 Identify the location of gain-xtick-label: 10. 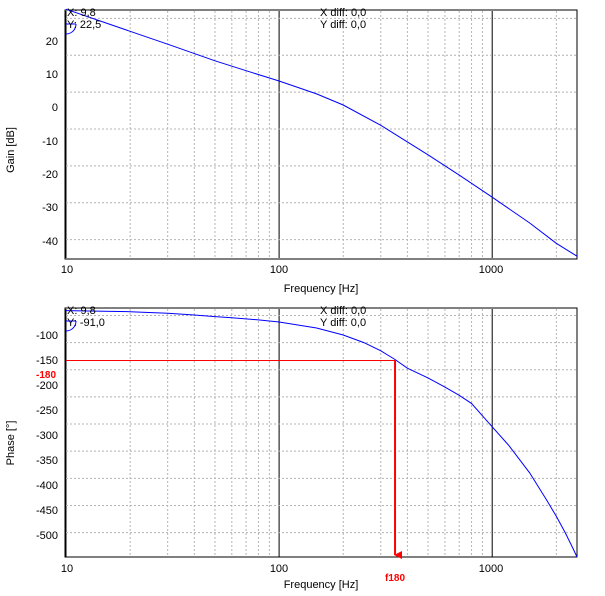
(67, 270).